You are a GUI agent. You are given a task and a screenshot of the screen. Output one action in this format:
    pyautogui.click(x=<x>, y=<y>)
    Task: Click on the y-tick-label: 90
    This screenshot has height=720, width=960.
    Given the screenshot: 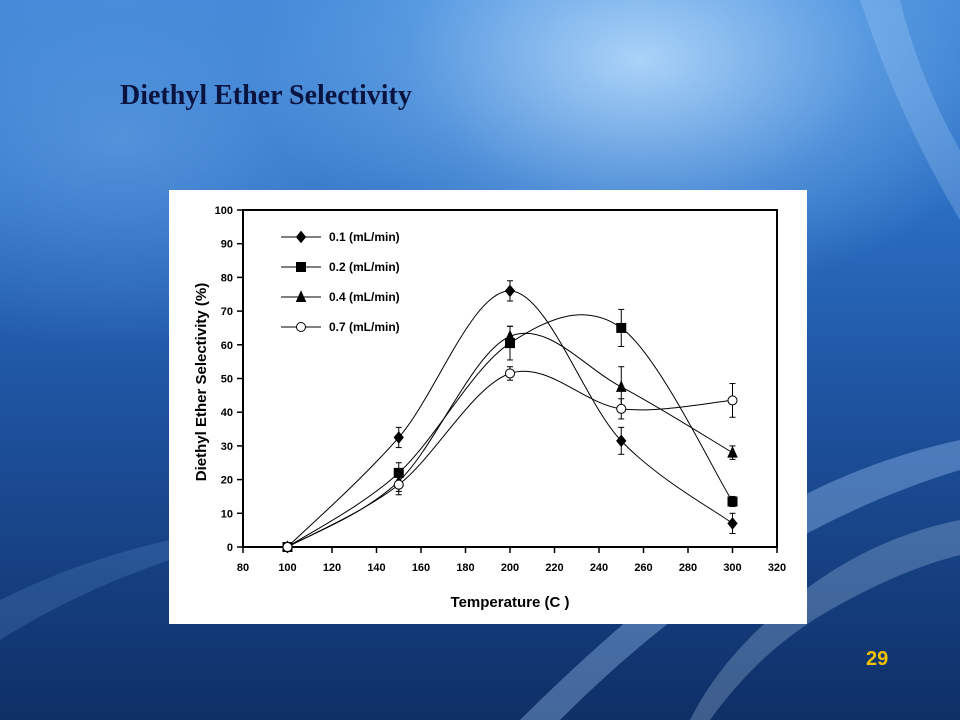 What is the action you would take?
    pyautogui.click(x=227, y=245)
    